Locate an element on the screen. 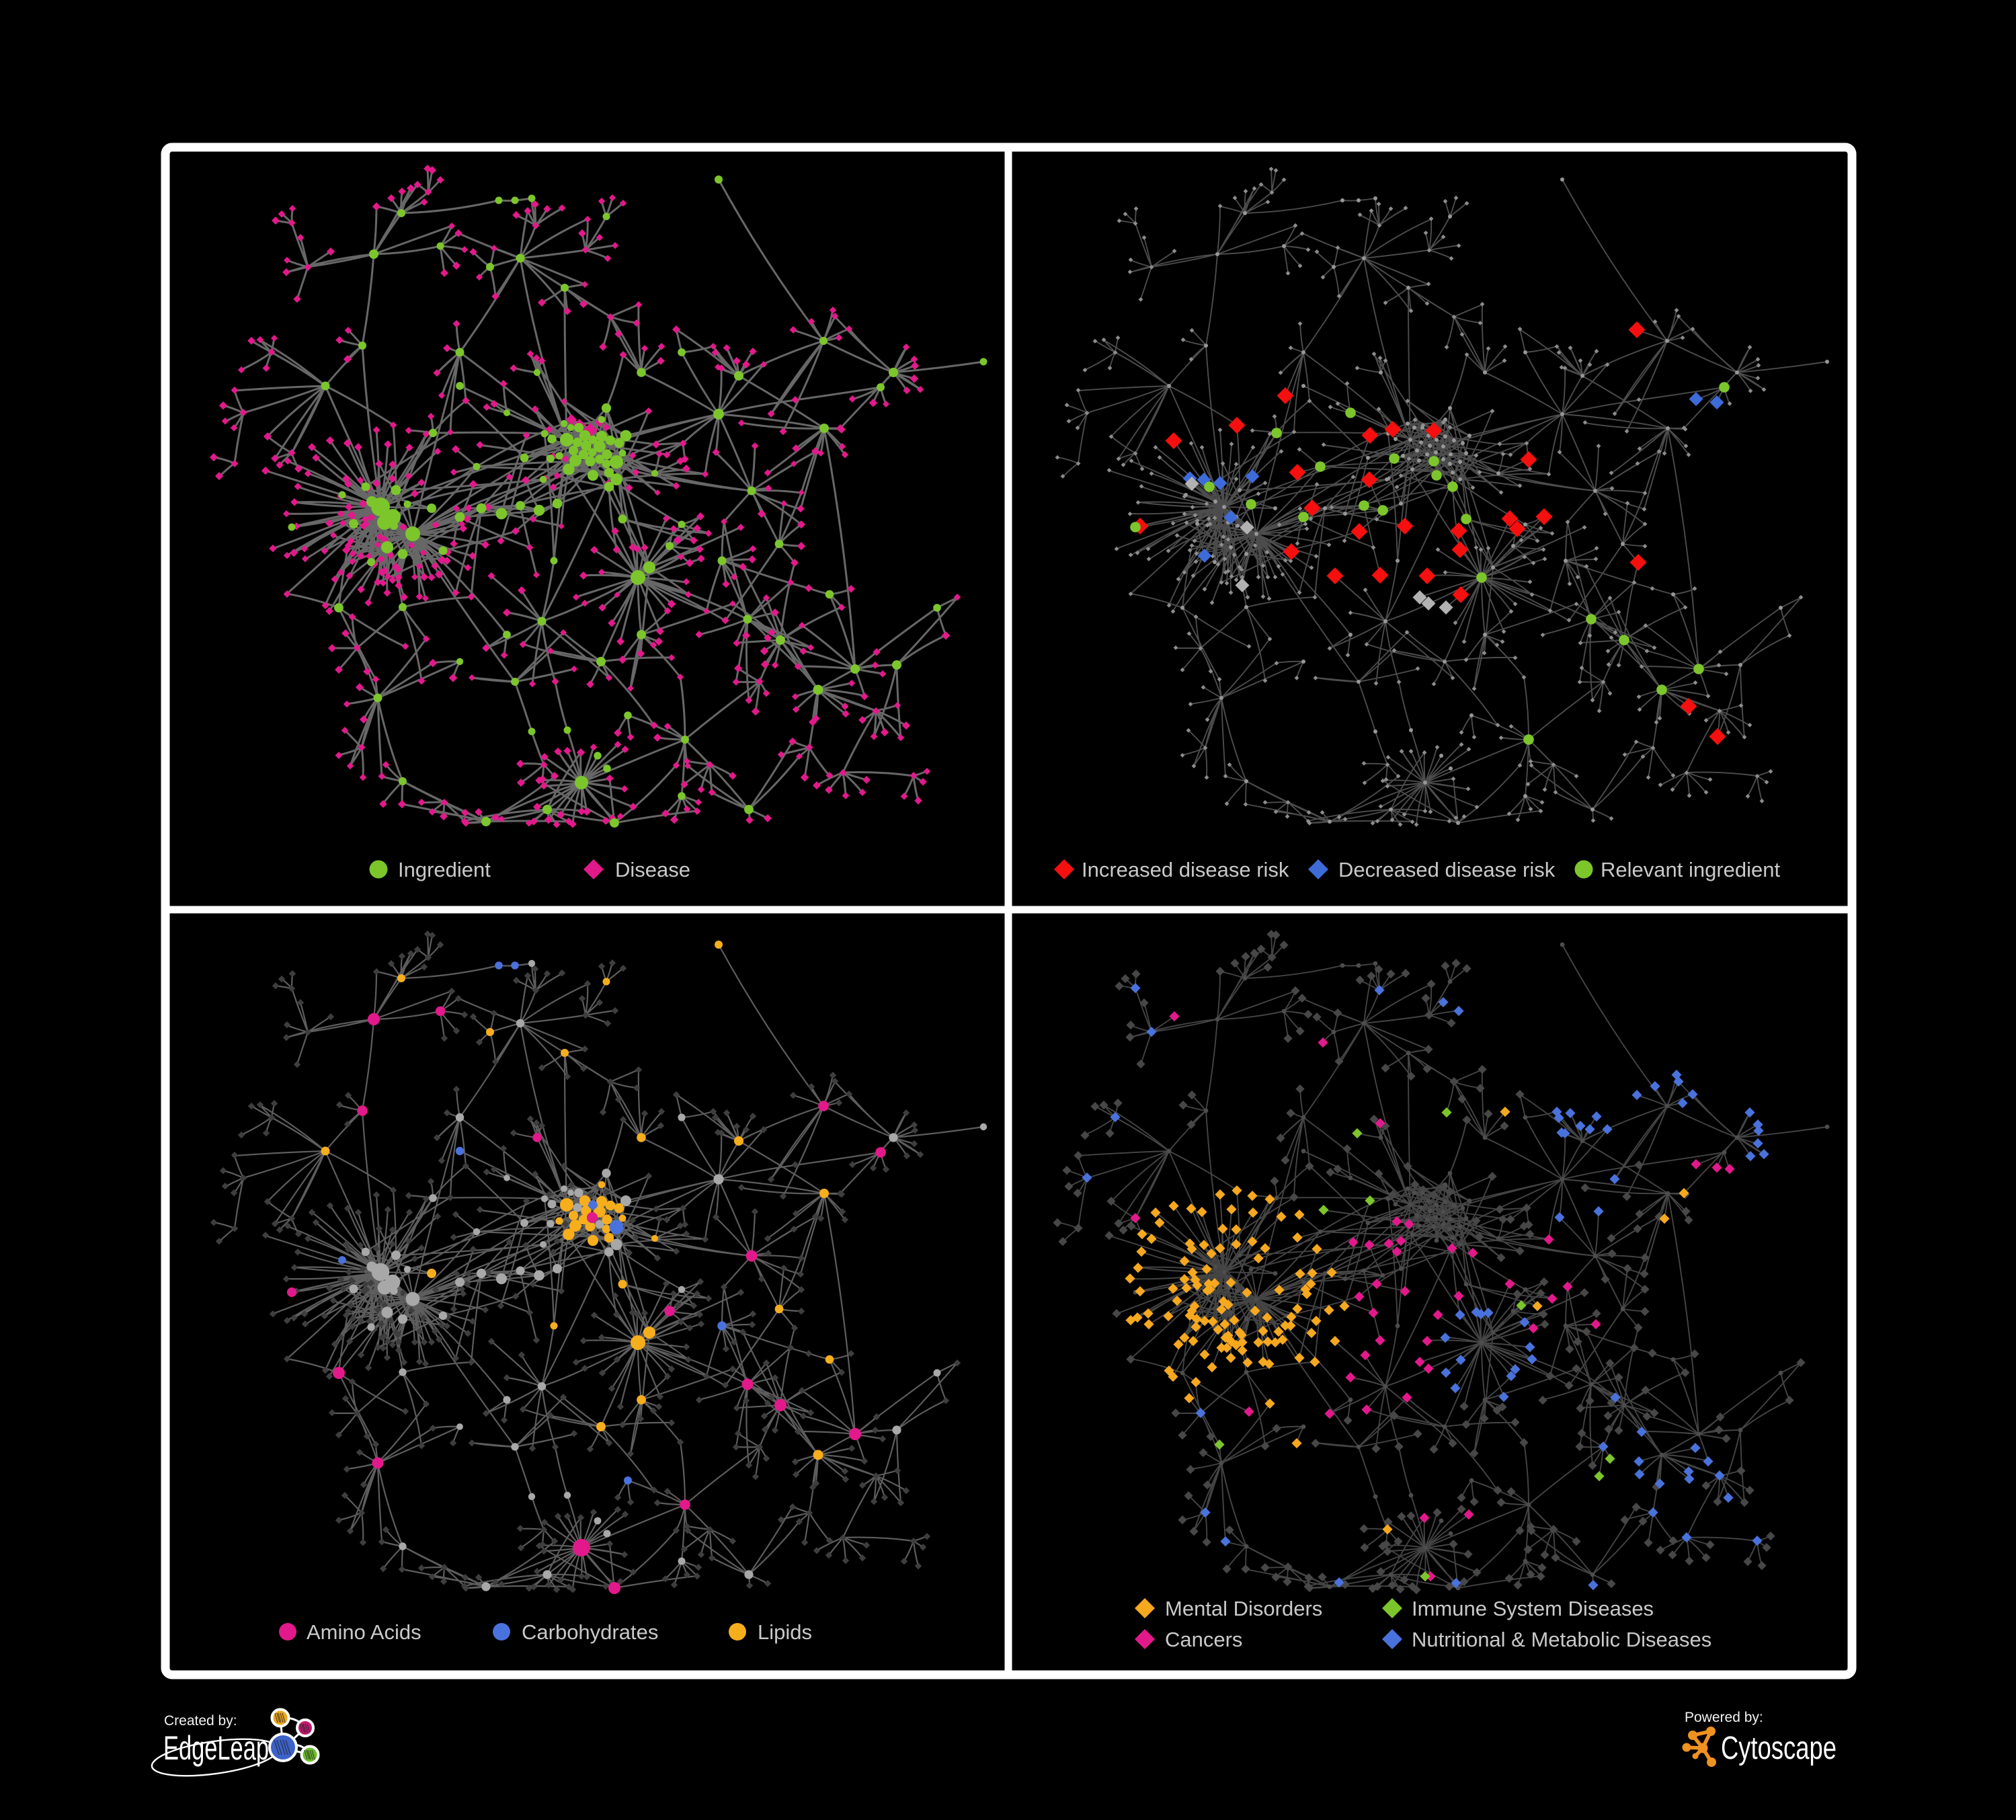 The image size is (2016, 1820). svg-text: Cancers is located at coordinates (1203, 1639).